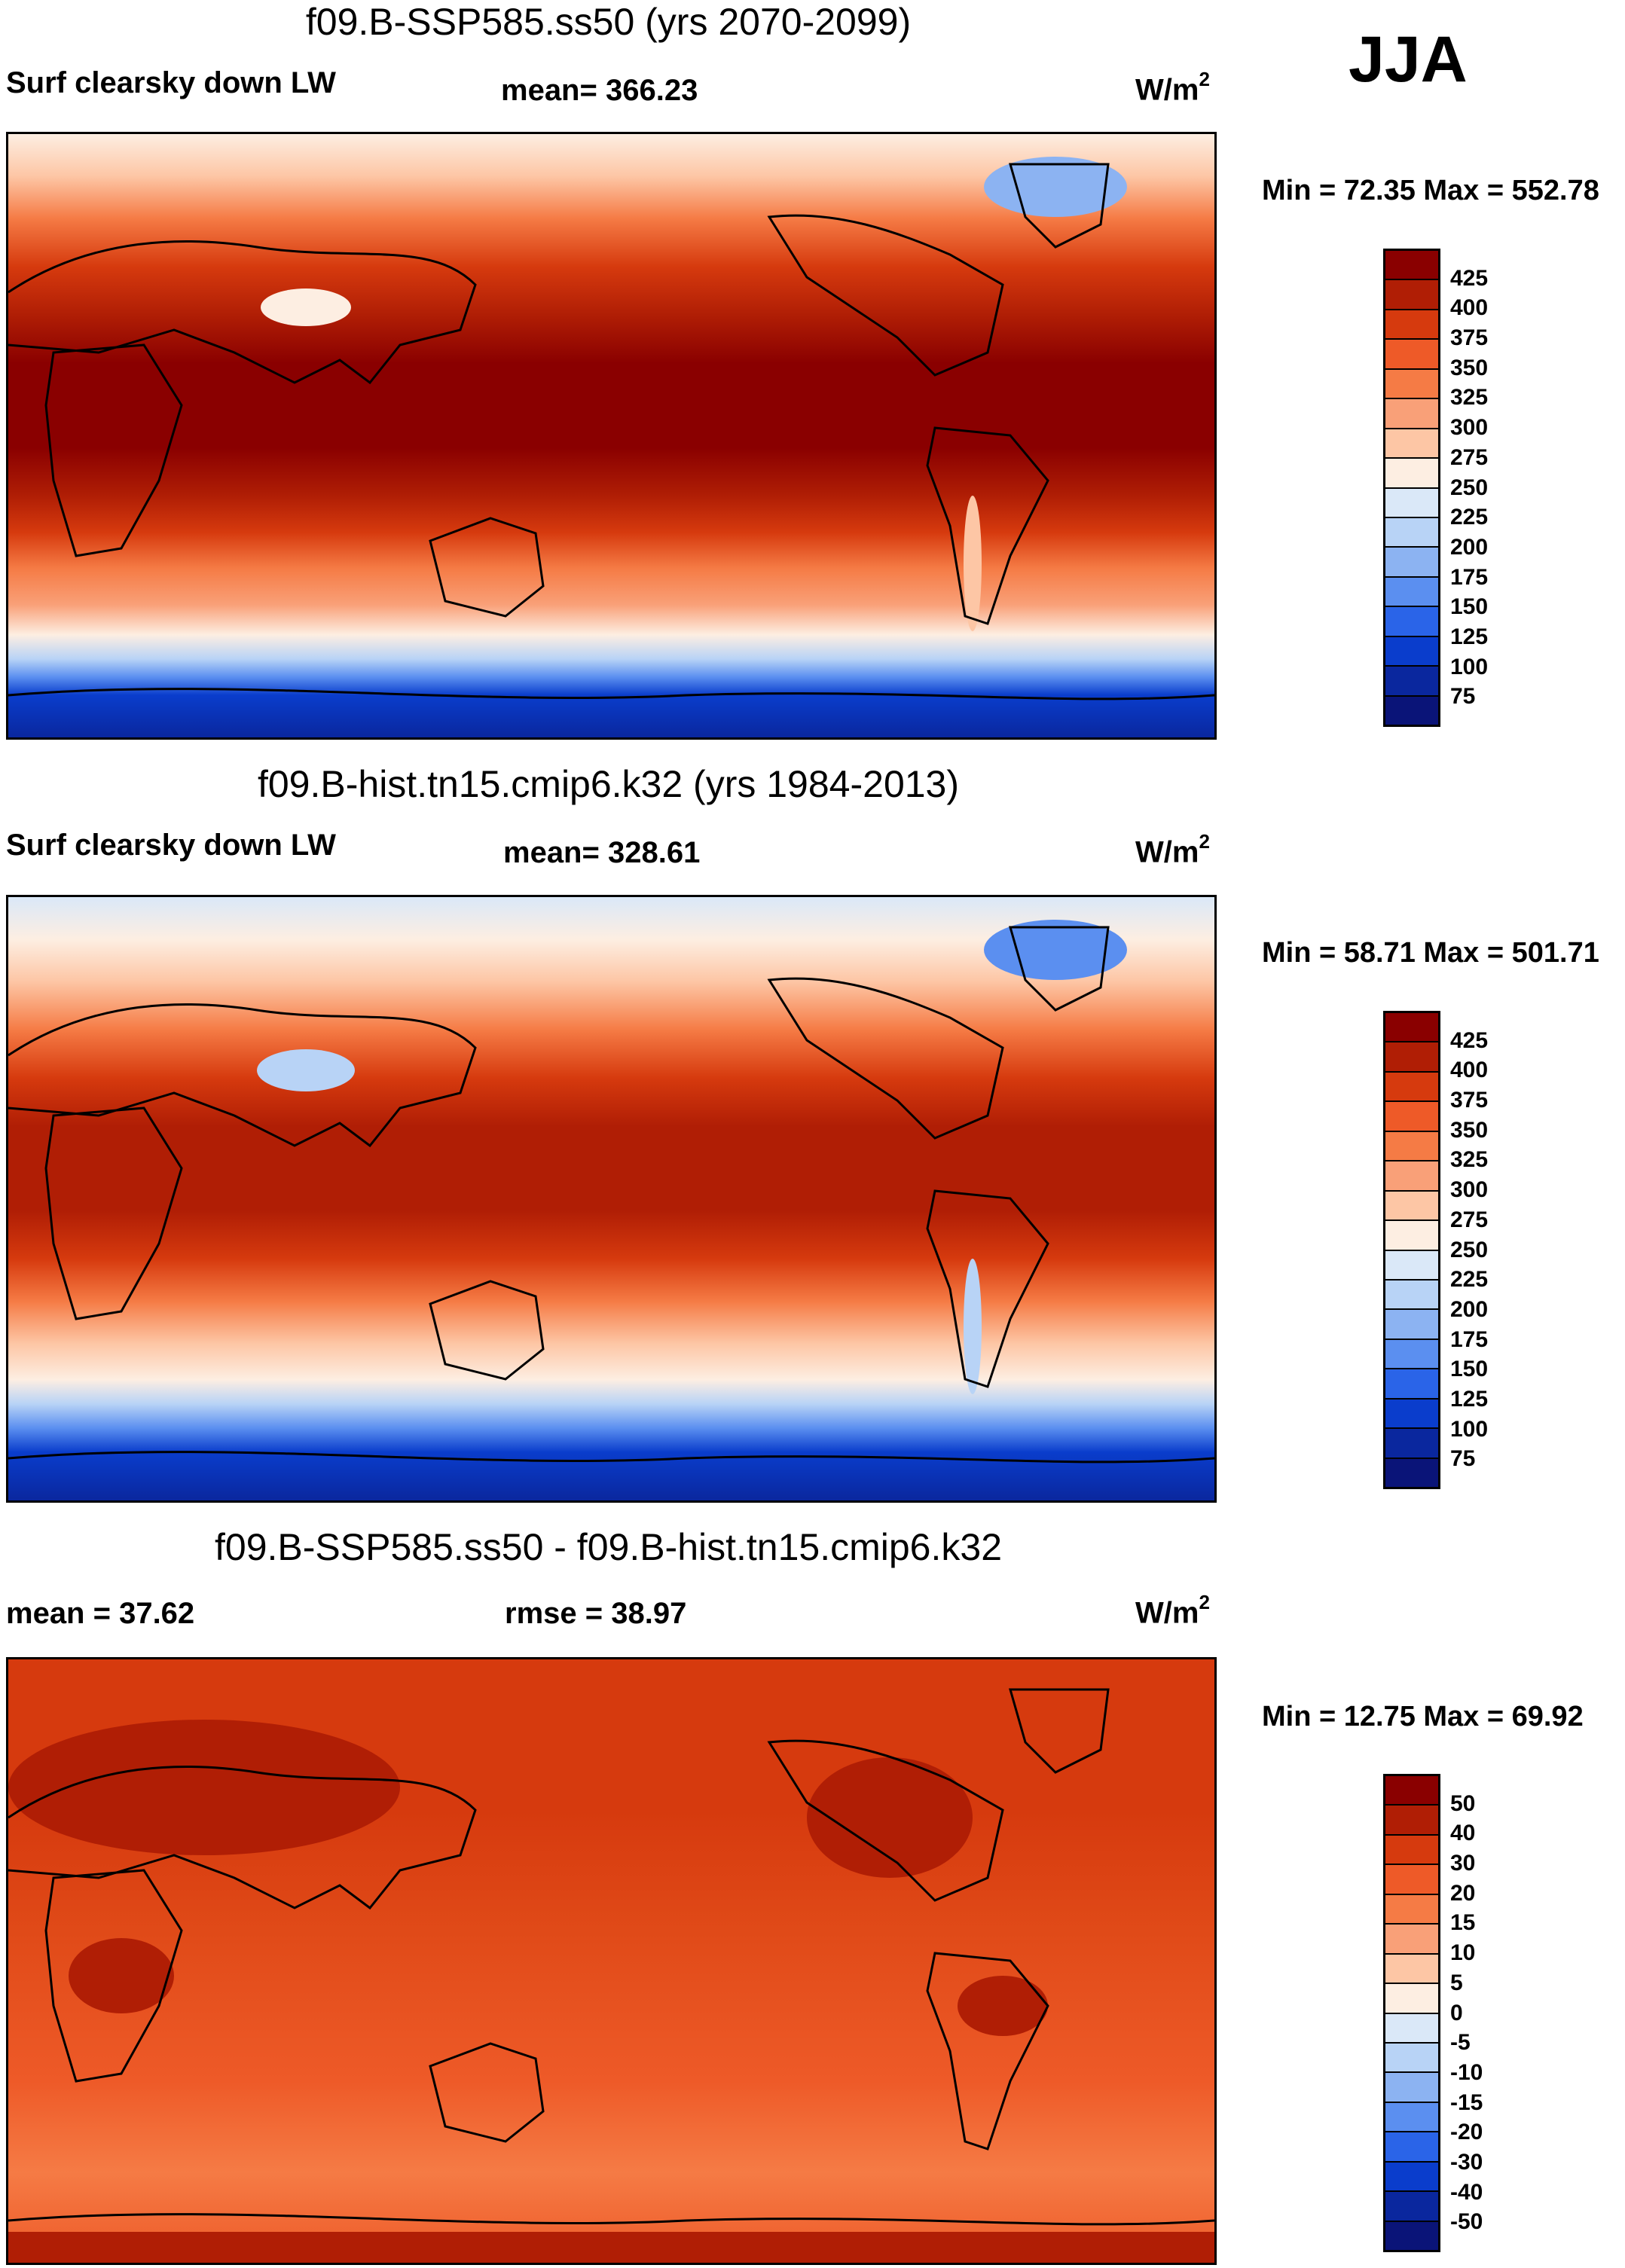 The image size is (1625, 2268). What do you see at coordinates (1469, 1190) in the screenshot?
I see `panel-2-tick-label: 300` at bounding box center [1469, 1190].